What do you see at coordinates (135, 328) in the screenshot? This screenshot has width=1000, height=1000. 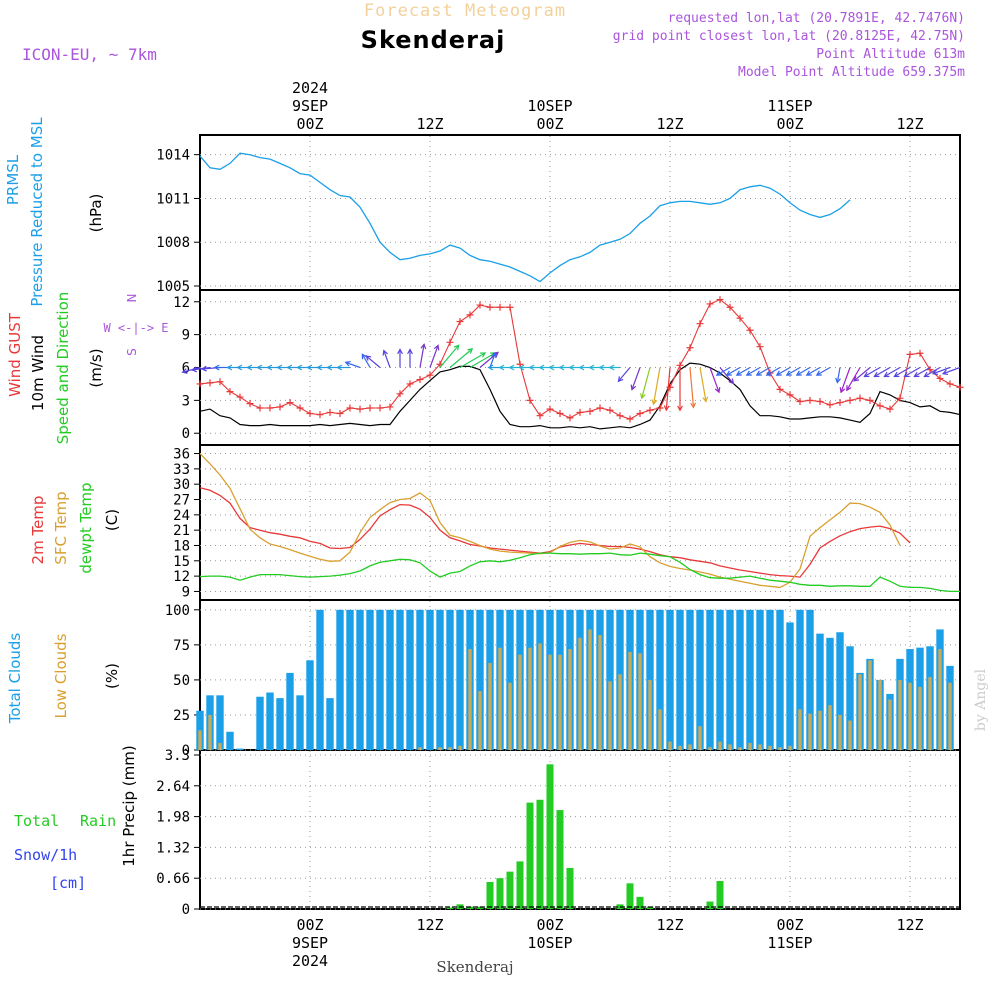 I see `compass-axis: W <-|-> E` at bounding box center [135, 328].